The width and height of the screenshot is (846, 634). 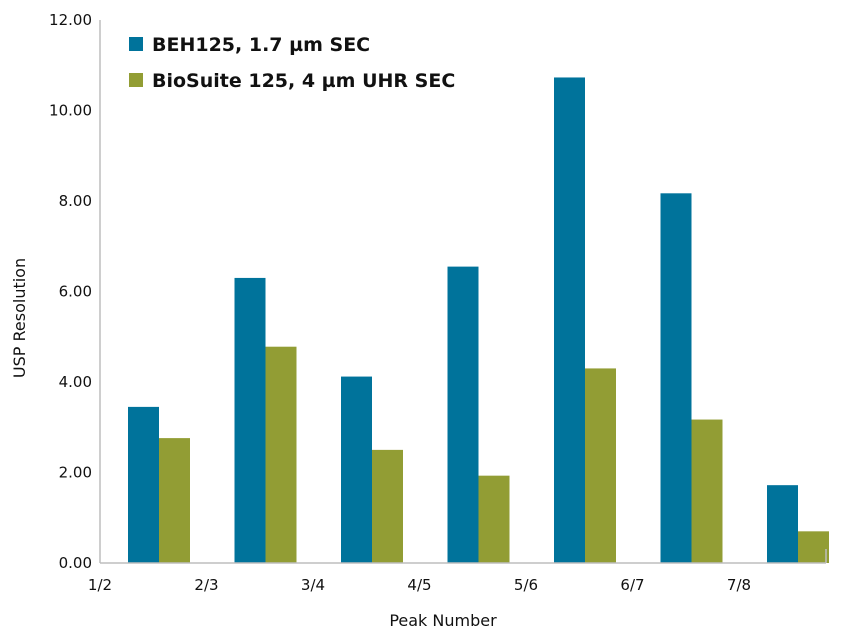 What do you see at coordinates (75, 201) in the screenshot?
I see `y-tick-label: 8.00` at bounding box center [75, 201].